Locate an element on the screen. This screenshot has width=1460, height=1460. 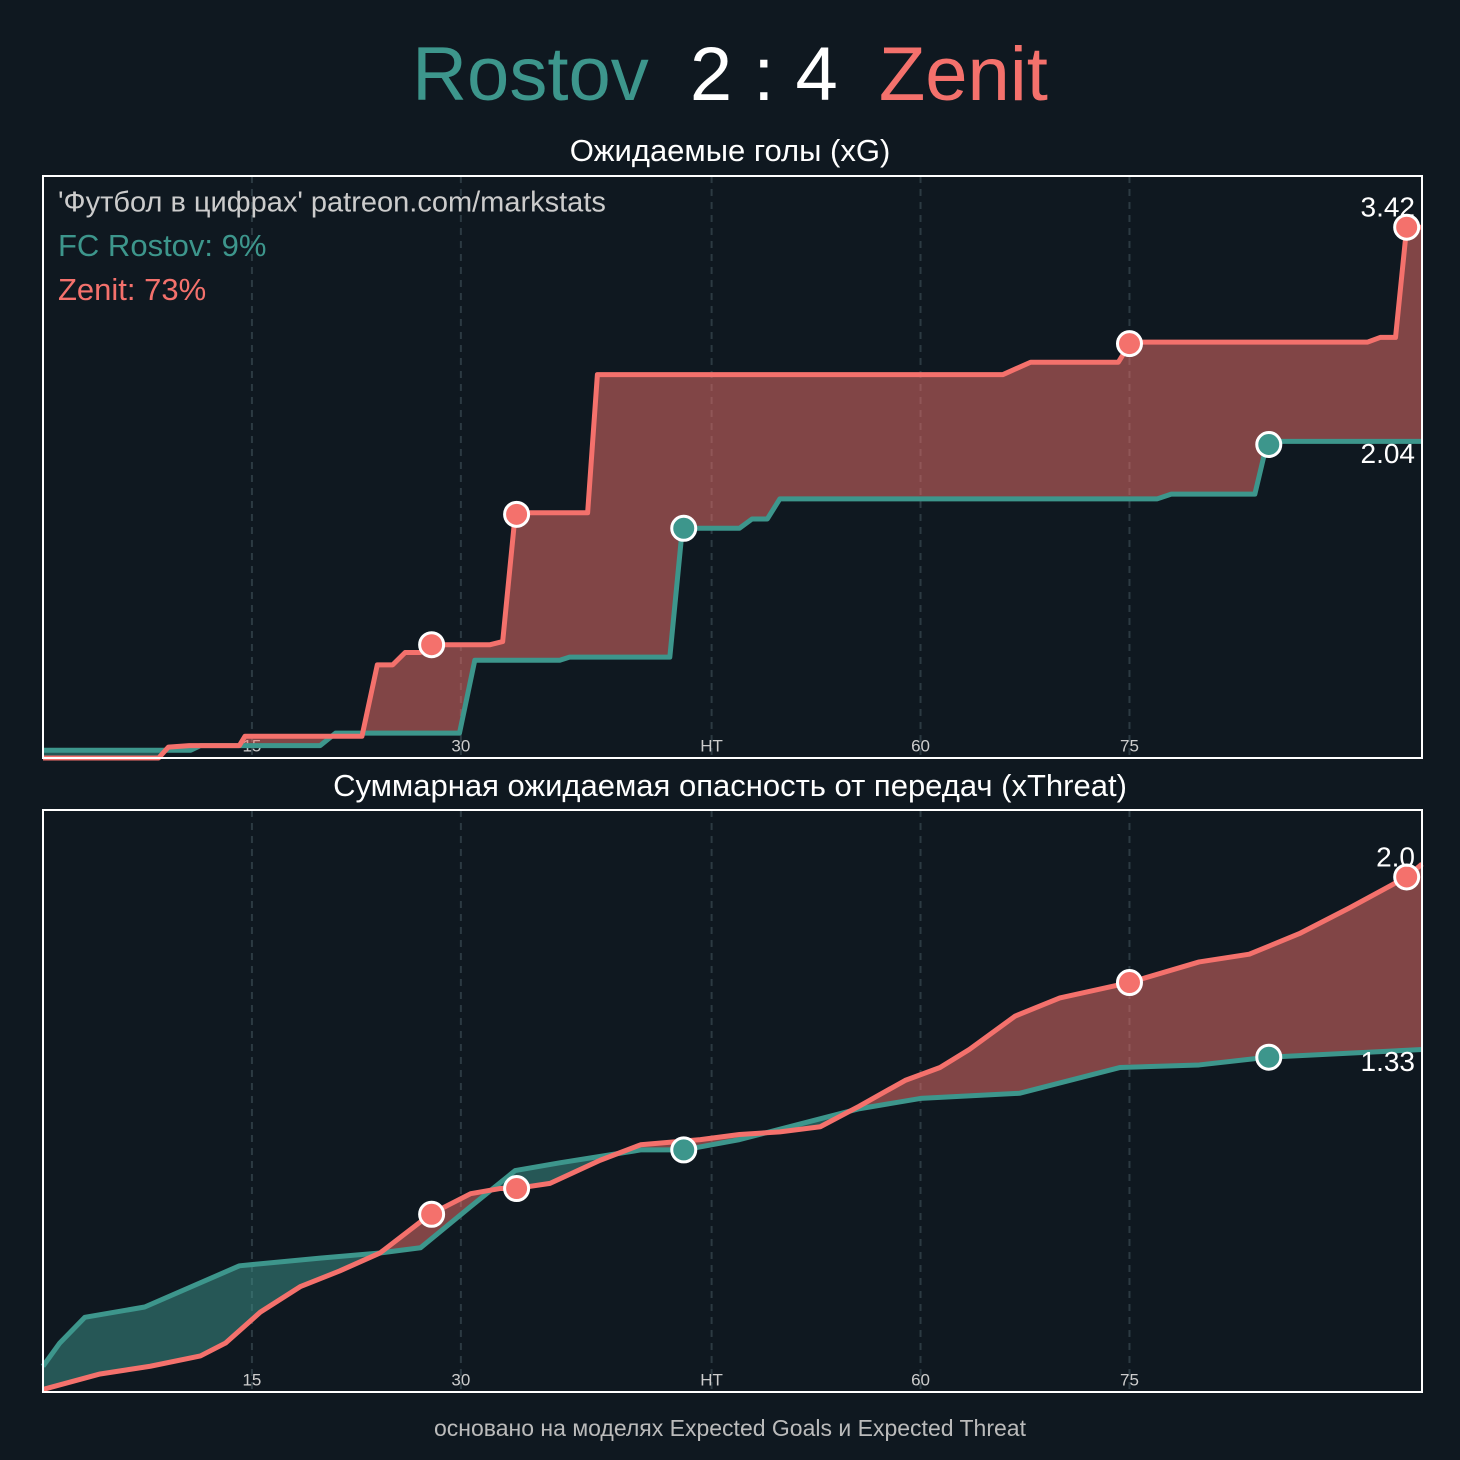
home-team: Rostov is located at coordinates (530, 74).